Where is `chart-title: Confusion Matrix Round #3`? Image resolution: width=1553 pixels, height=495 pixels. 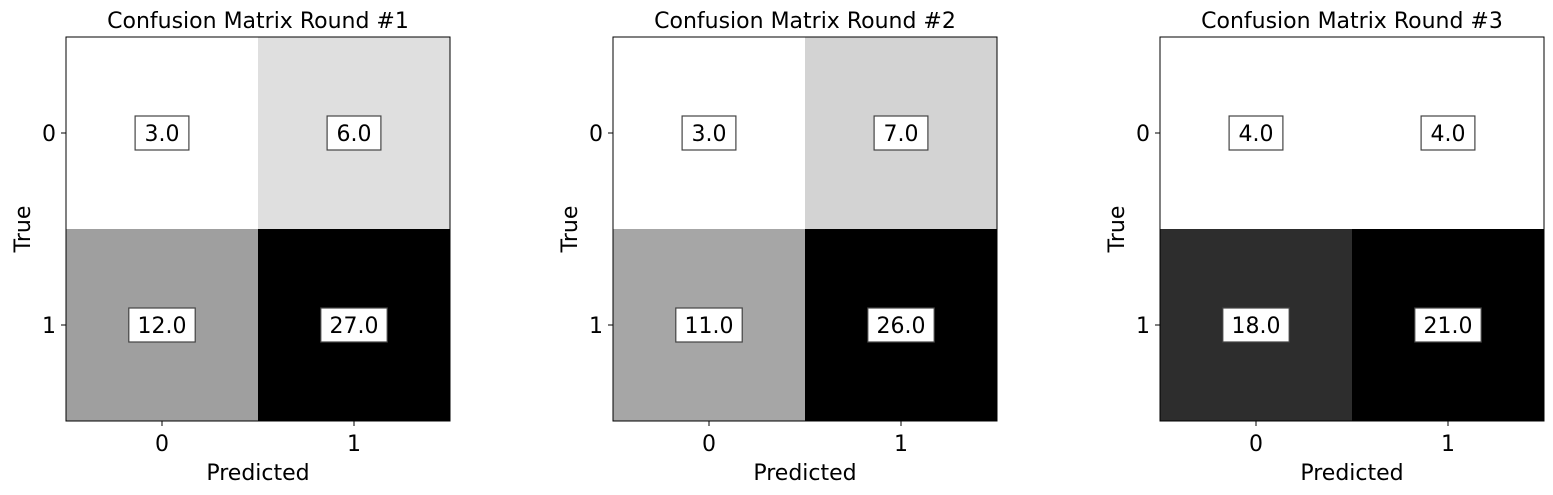
chart-title: Confusion Matrix Round #3 is located at coordinates (1352, 21).